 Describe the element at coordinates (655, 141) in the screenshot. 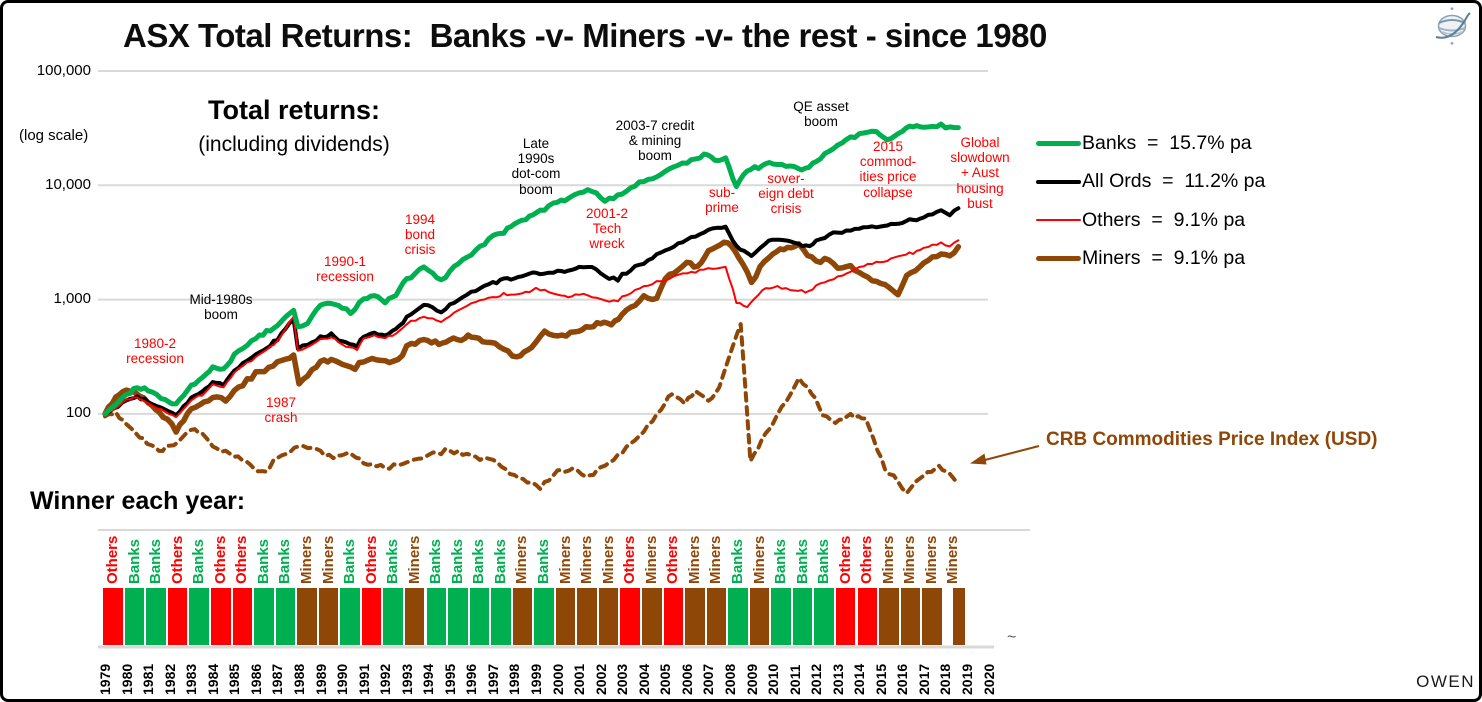

I see `annotation: 2003-7 credit & mining boom` at that location.